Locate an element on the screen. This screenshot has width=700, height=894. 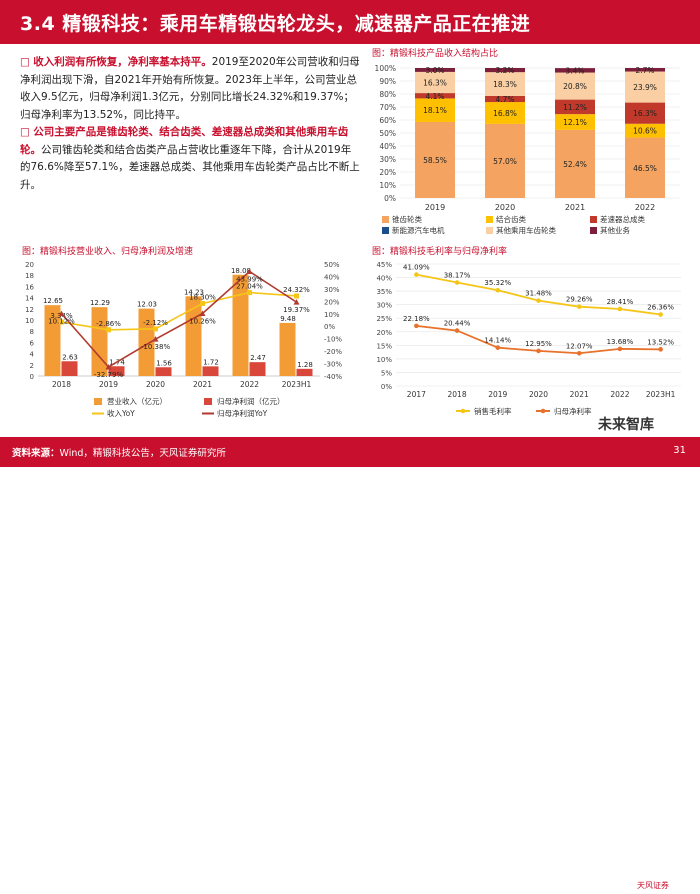
y-tick-label: 90% is located at coordinates (387, 81).